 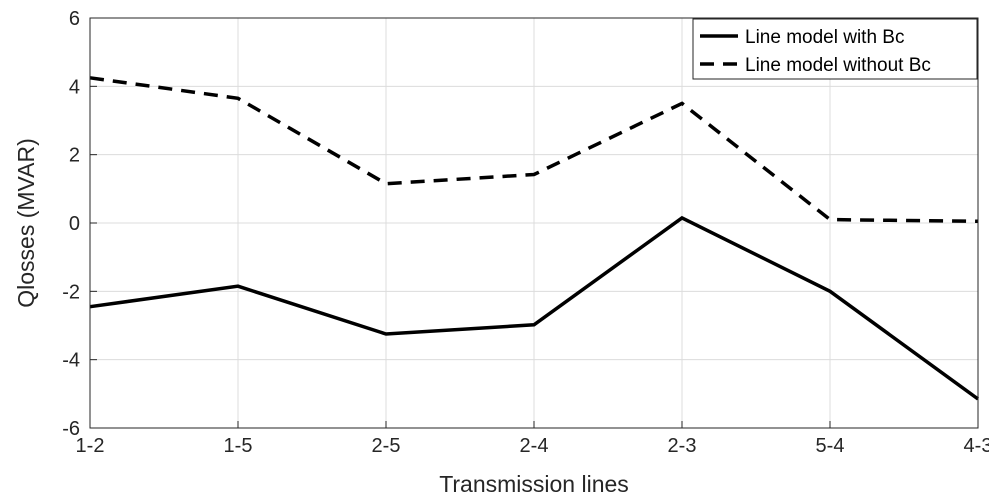 What do you see at coordinates (71, 292) in the screenshot?
I see `y-tick-label: -2` at bounding box center [71, 292].